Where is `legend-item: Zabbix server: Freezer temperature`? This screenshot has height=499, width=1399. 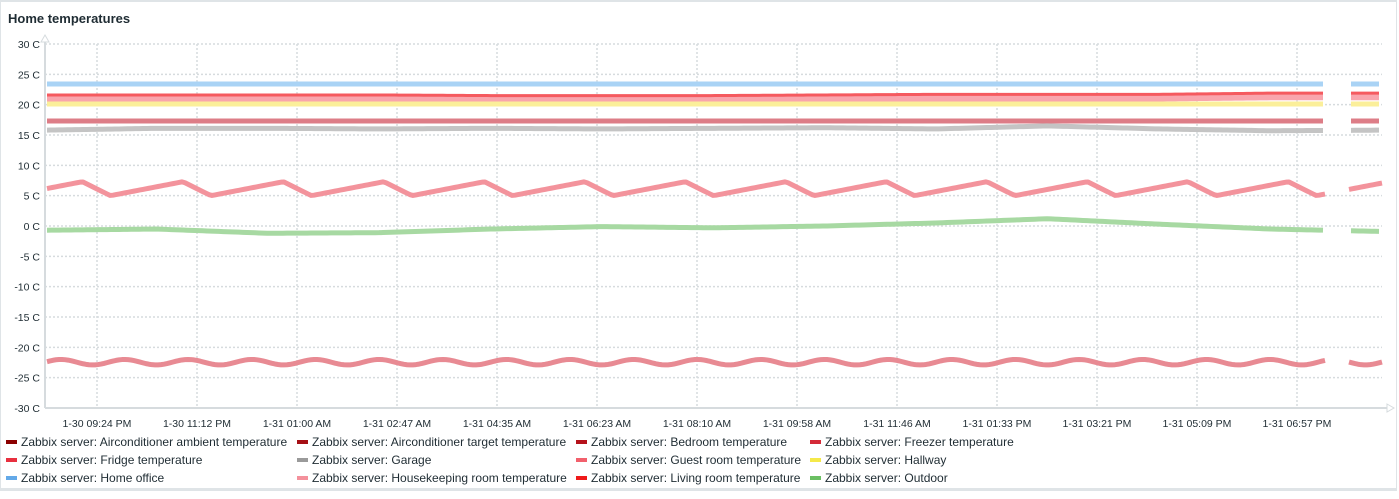 legend-item: Zabbix server: Freezer temperature is located at coordinates (912, 442).